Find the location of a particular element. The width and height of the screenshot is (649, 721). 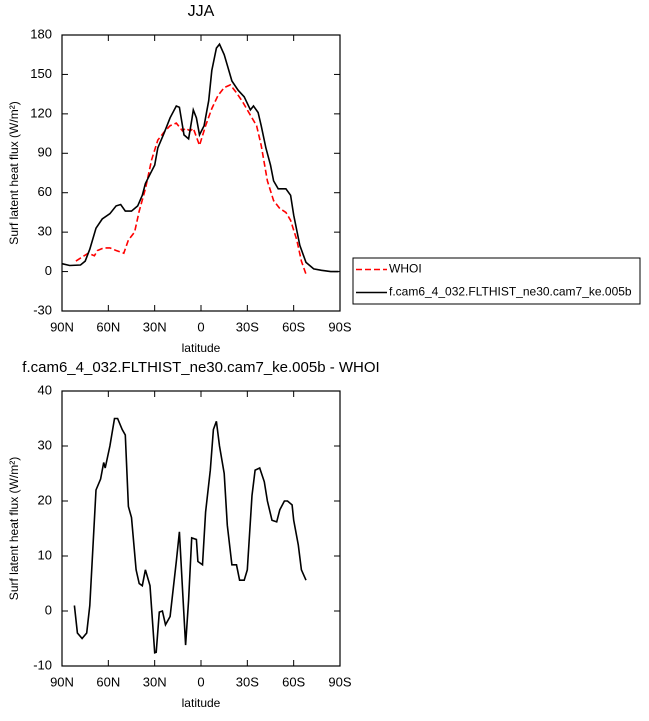

y-tick-label: 10 is located at coordinates (45, 554).